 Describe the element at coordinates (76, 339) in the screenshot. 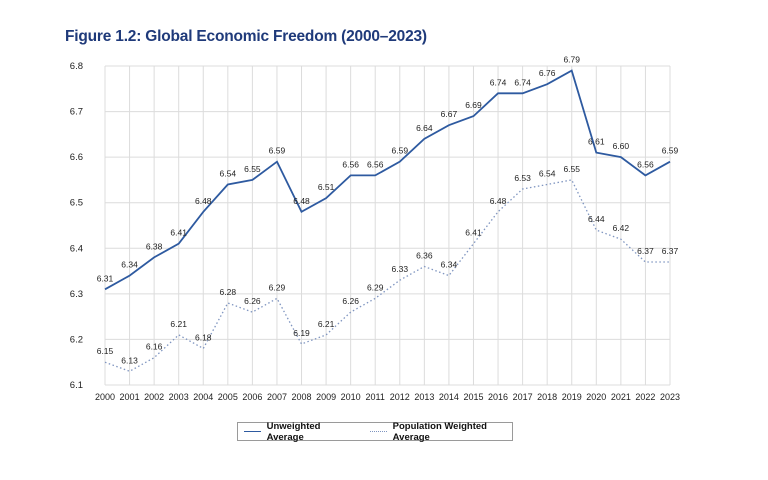

I see `y-tick-label: 6.2` at that location.